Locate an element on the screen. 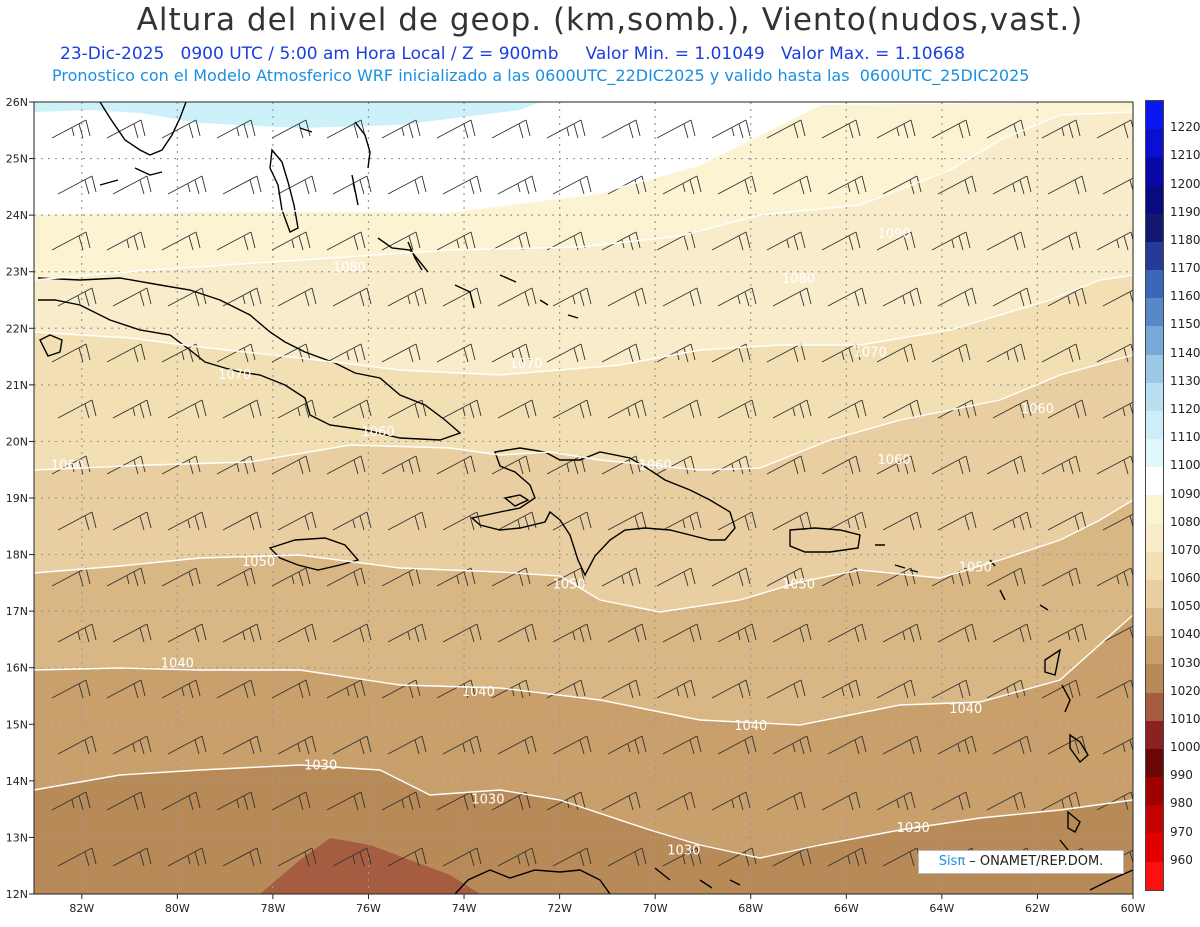 Image resolution: width=1200 pixels, height=927 pixels. colorbar-label: 1220 is located at coordinates (1185, 127).